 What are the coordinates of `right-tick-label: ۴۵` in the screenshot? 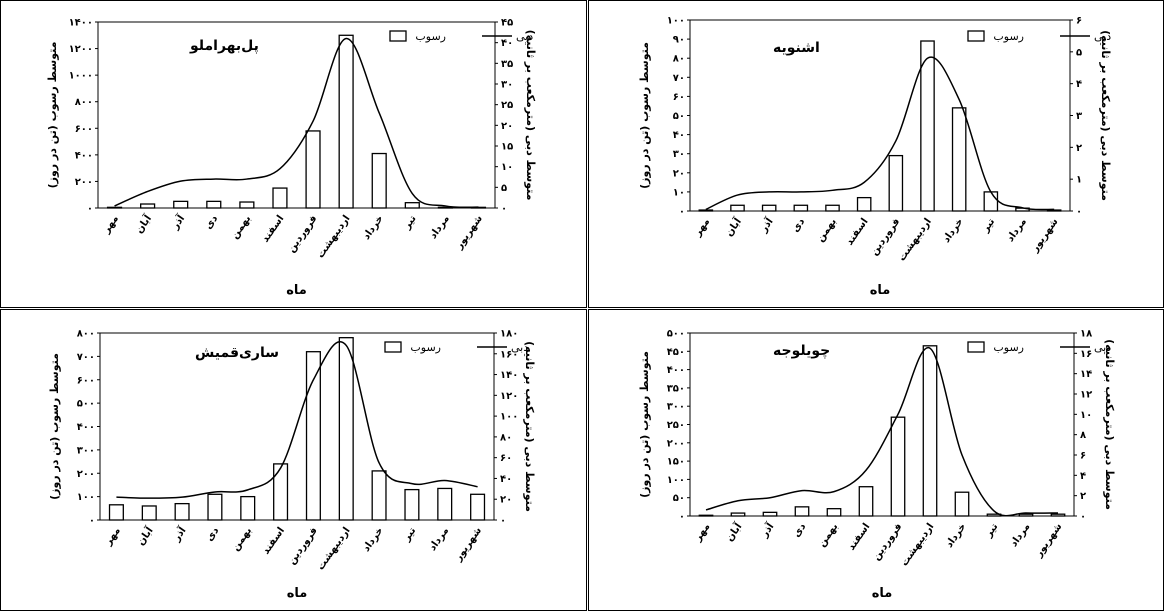 It's located at (507, 23).